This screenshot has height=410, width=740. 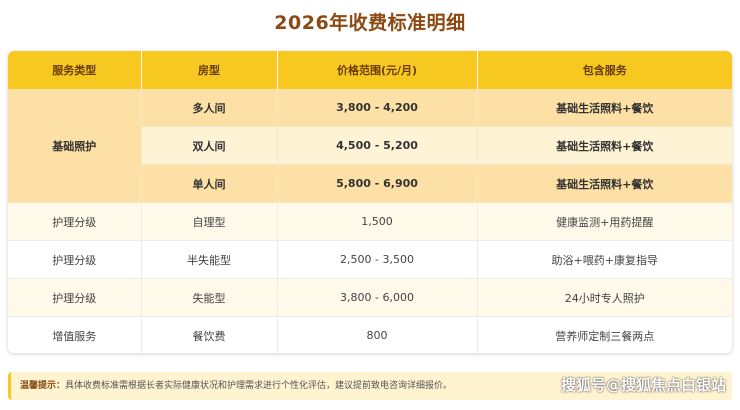 I want to click on table-header-row: 服务类型 房型 价格范围(元/月) 包含服务, so click(x=370, y=70).